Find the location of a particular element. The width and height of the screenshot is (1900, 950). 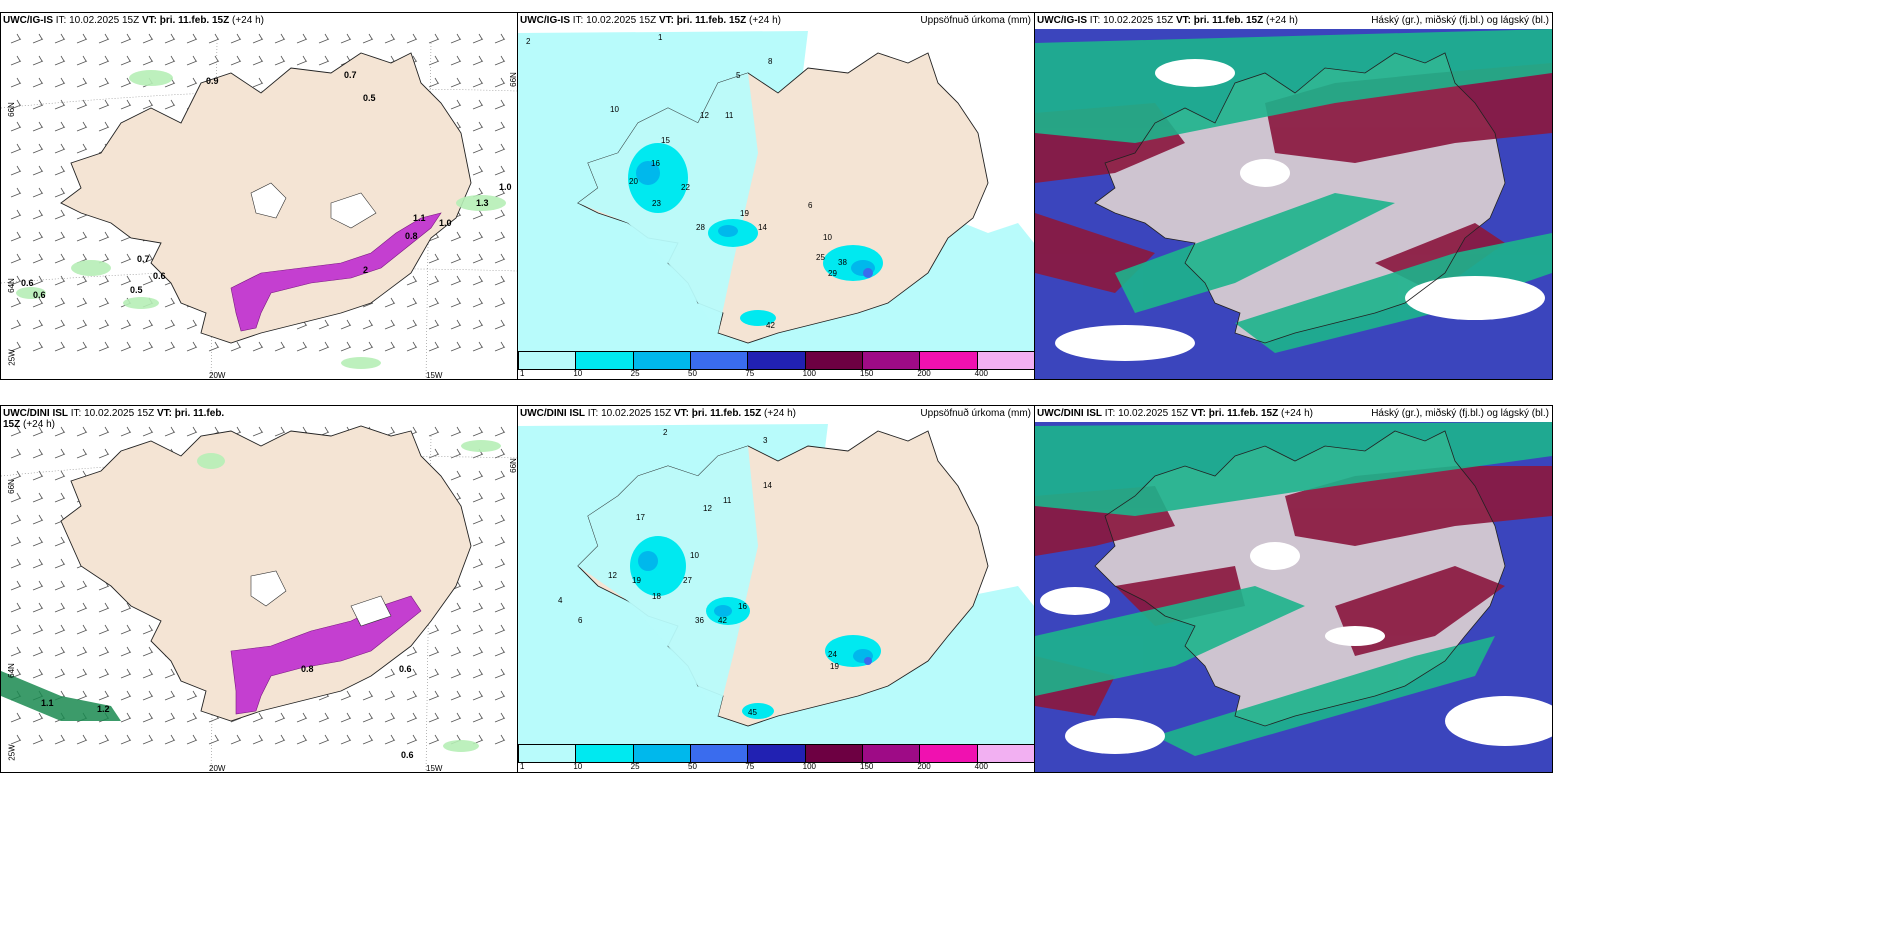

precip-label: 4 is located at coordinates (560, 600).